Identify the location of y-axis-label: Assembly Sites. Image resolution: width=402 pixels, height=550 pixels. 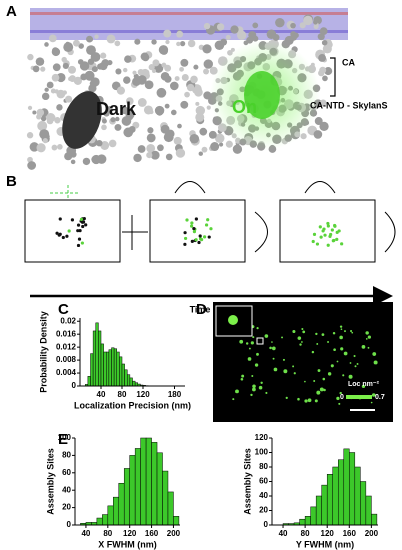
(247, 481).